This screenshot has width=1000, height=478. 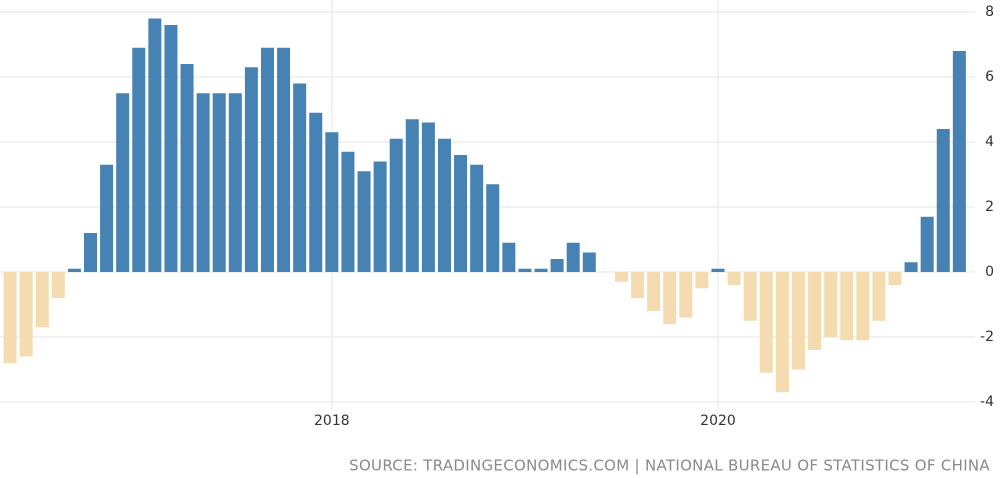 What do you see at coordinates (989, 142) in the screenshot?
I see `y-tick-label: 4` at bounding box center [989, 142].